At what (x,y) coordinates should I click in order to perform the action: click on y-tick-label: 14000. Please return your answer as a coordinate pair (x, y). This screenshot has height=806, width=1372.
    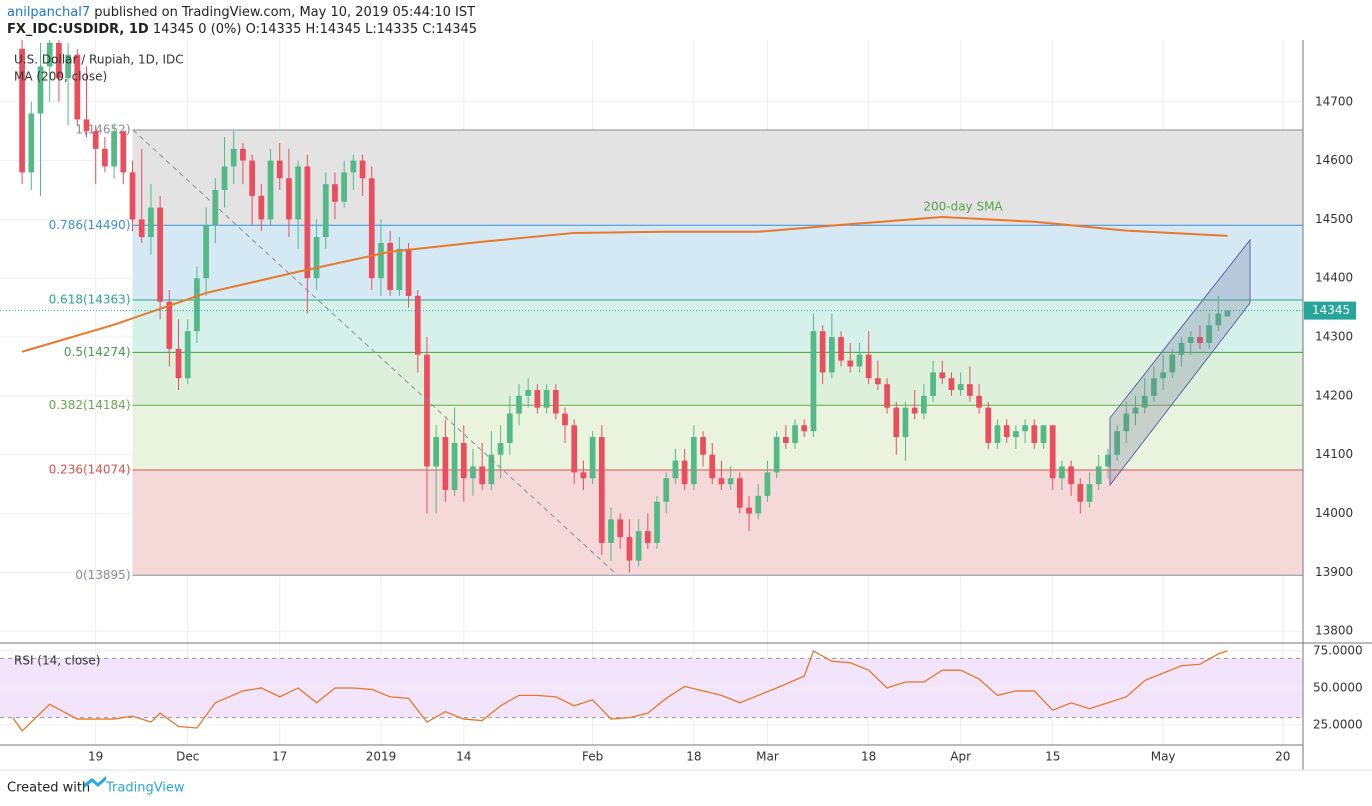
    Looking at the image, I should click on (1334, 513).